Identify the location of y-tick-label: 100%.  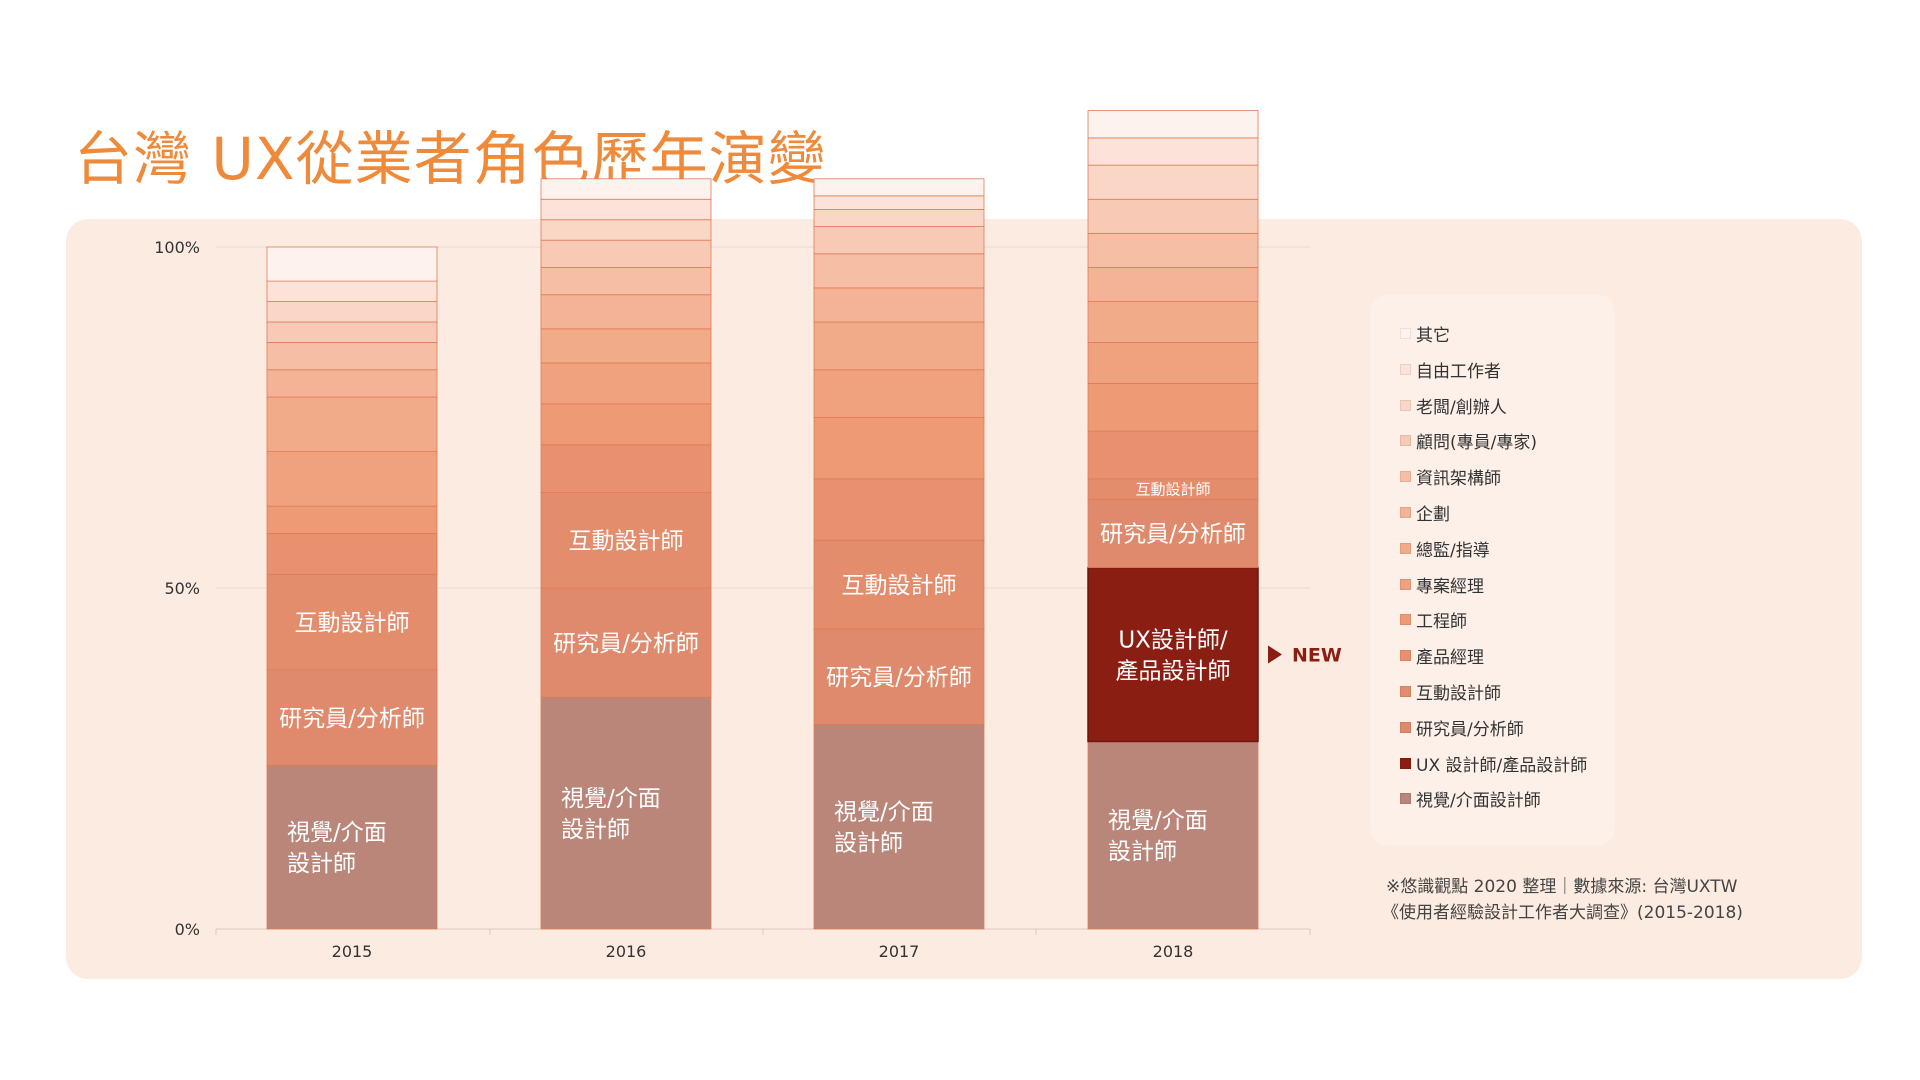
(177, 247).